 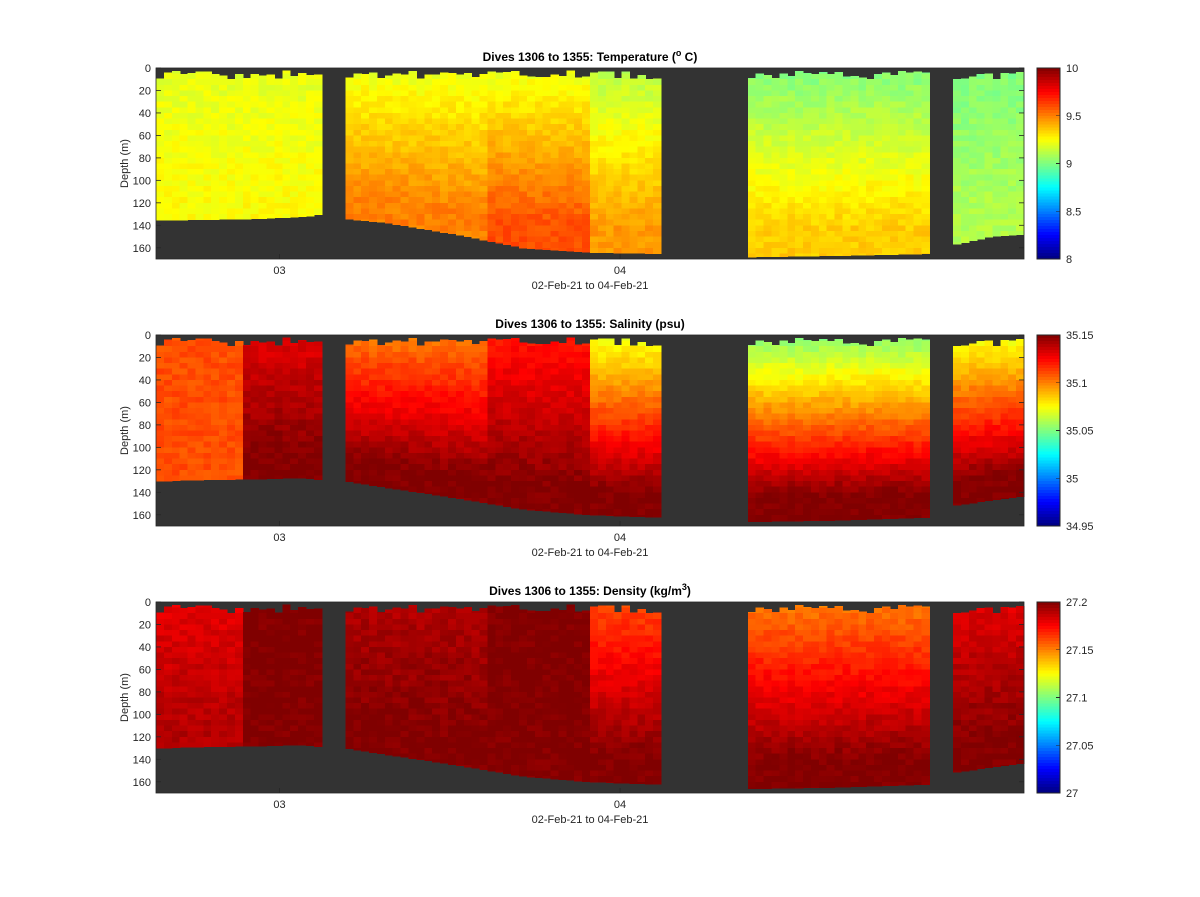 What do you see at coordinates (1073, 212) in the screenshot?
I see `colorbar-tick-label: 8.5` at bounding box center [1073, 212].